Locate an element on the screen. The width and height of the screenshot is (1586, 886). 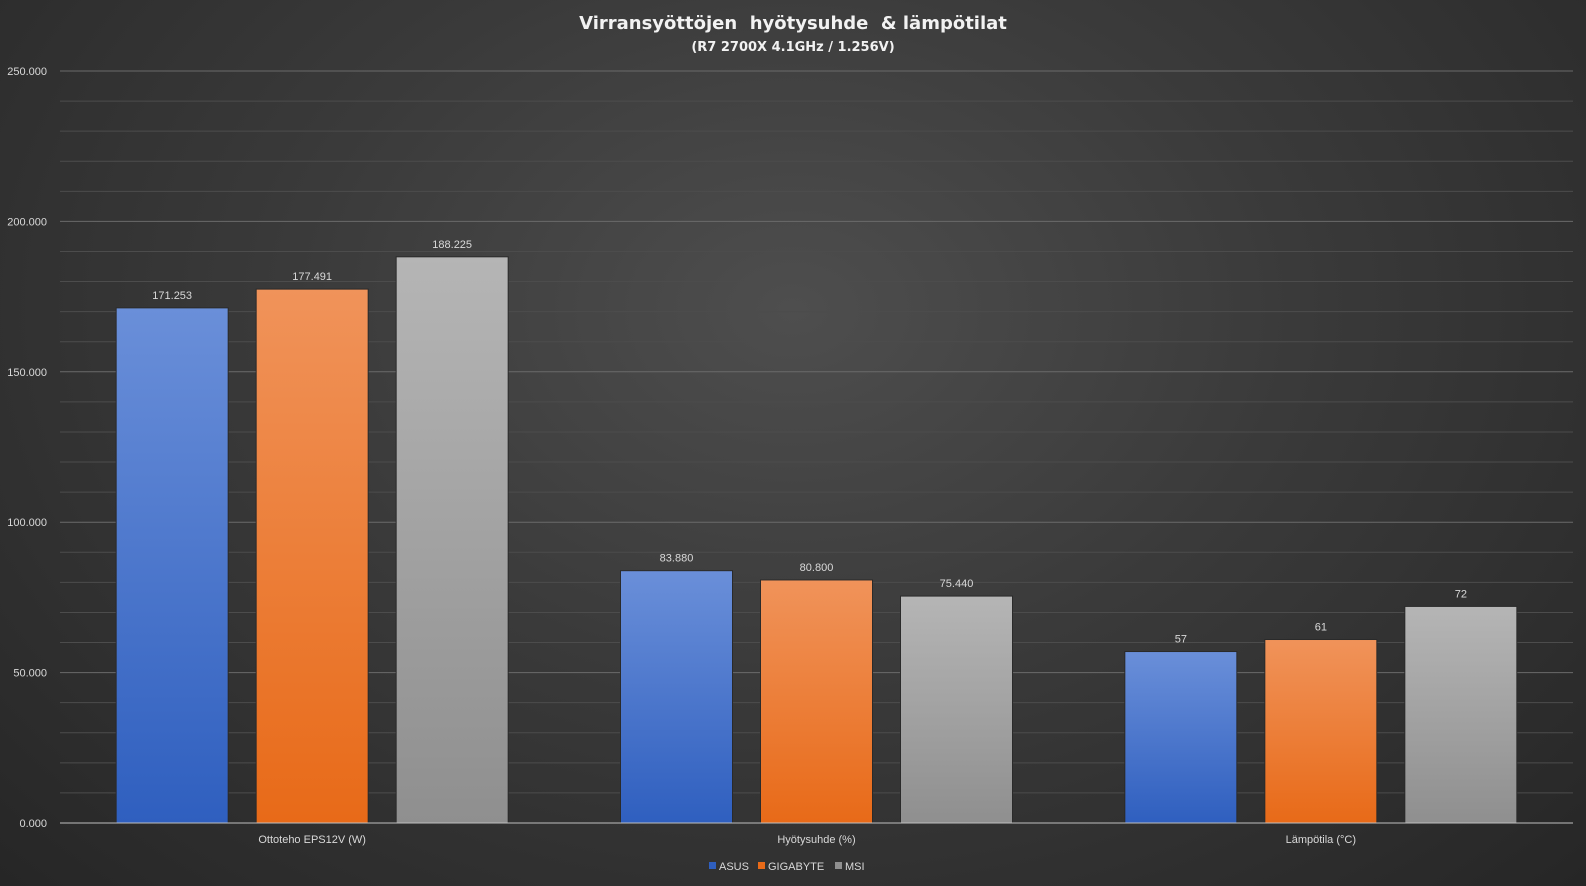
y-tick-label: 0.000 is located at coordinates (33, 824).